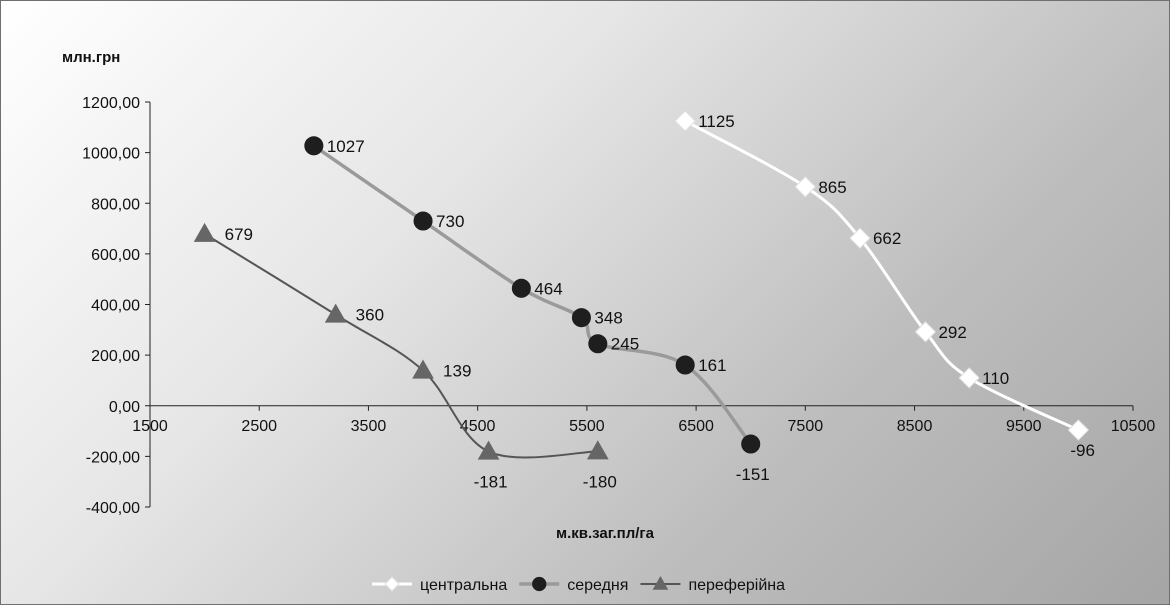 The image size is (1170, 605). What do you see at coordinates (113, 508) in the screenshot?
I see `y-tick-label: -400,00` at bounding box center [113, 508].